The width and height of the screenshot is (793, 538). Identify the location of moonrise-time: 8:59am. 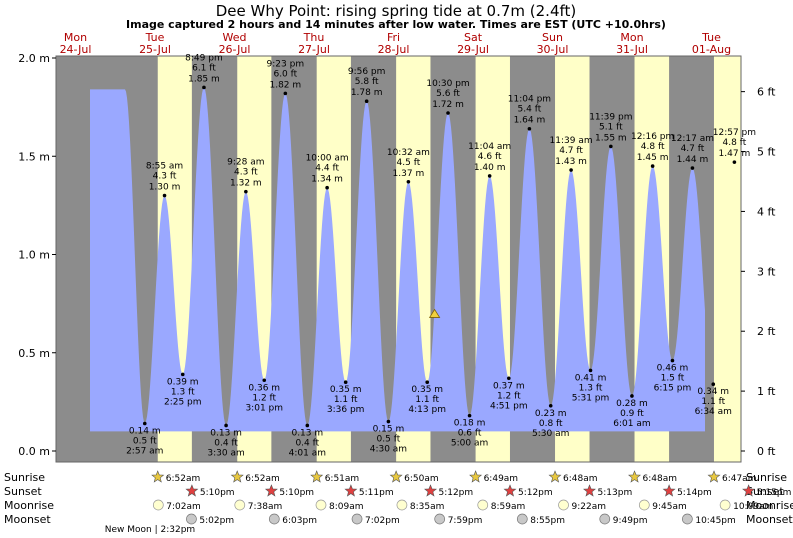
(508, 507).